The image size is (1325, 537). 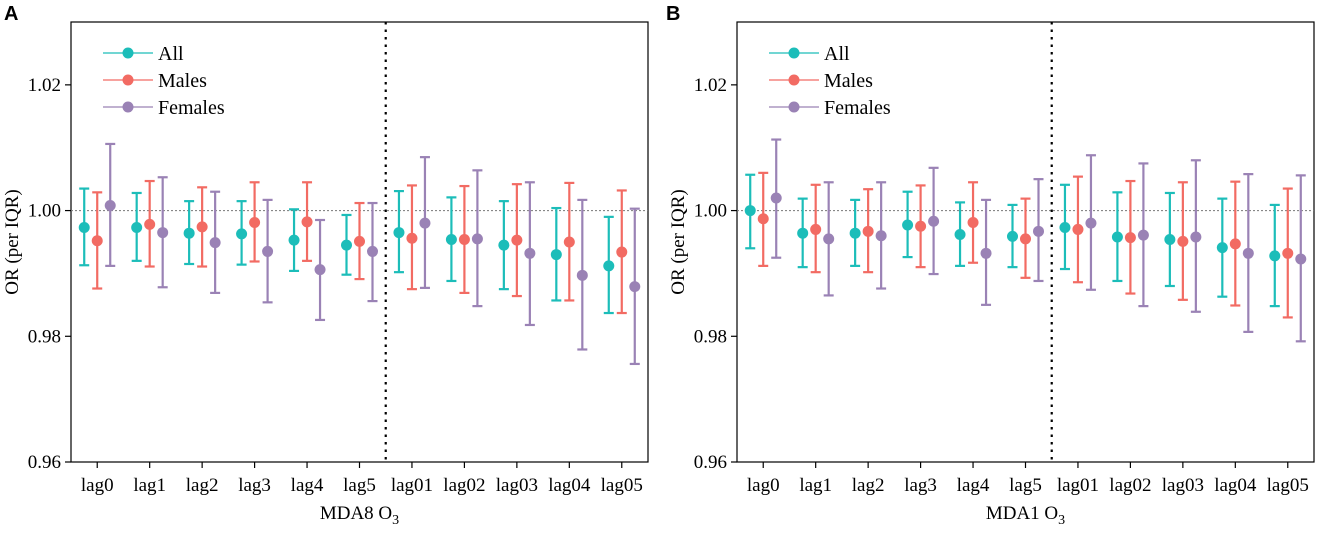 I want to click on data-point-males-lag04, so click(x=1235, y=244).